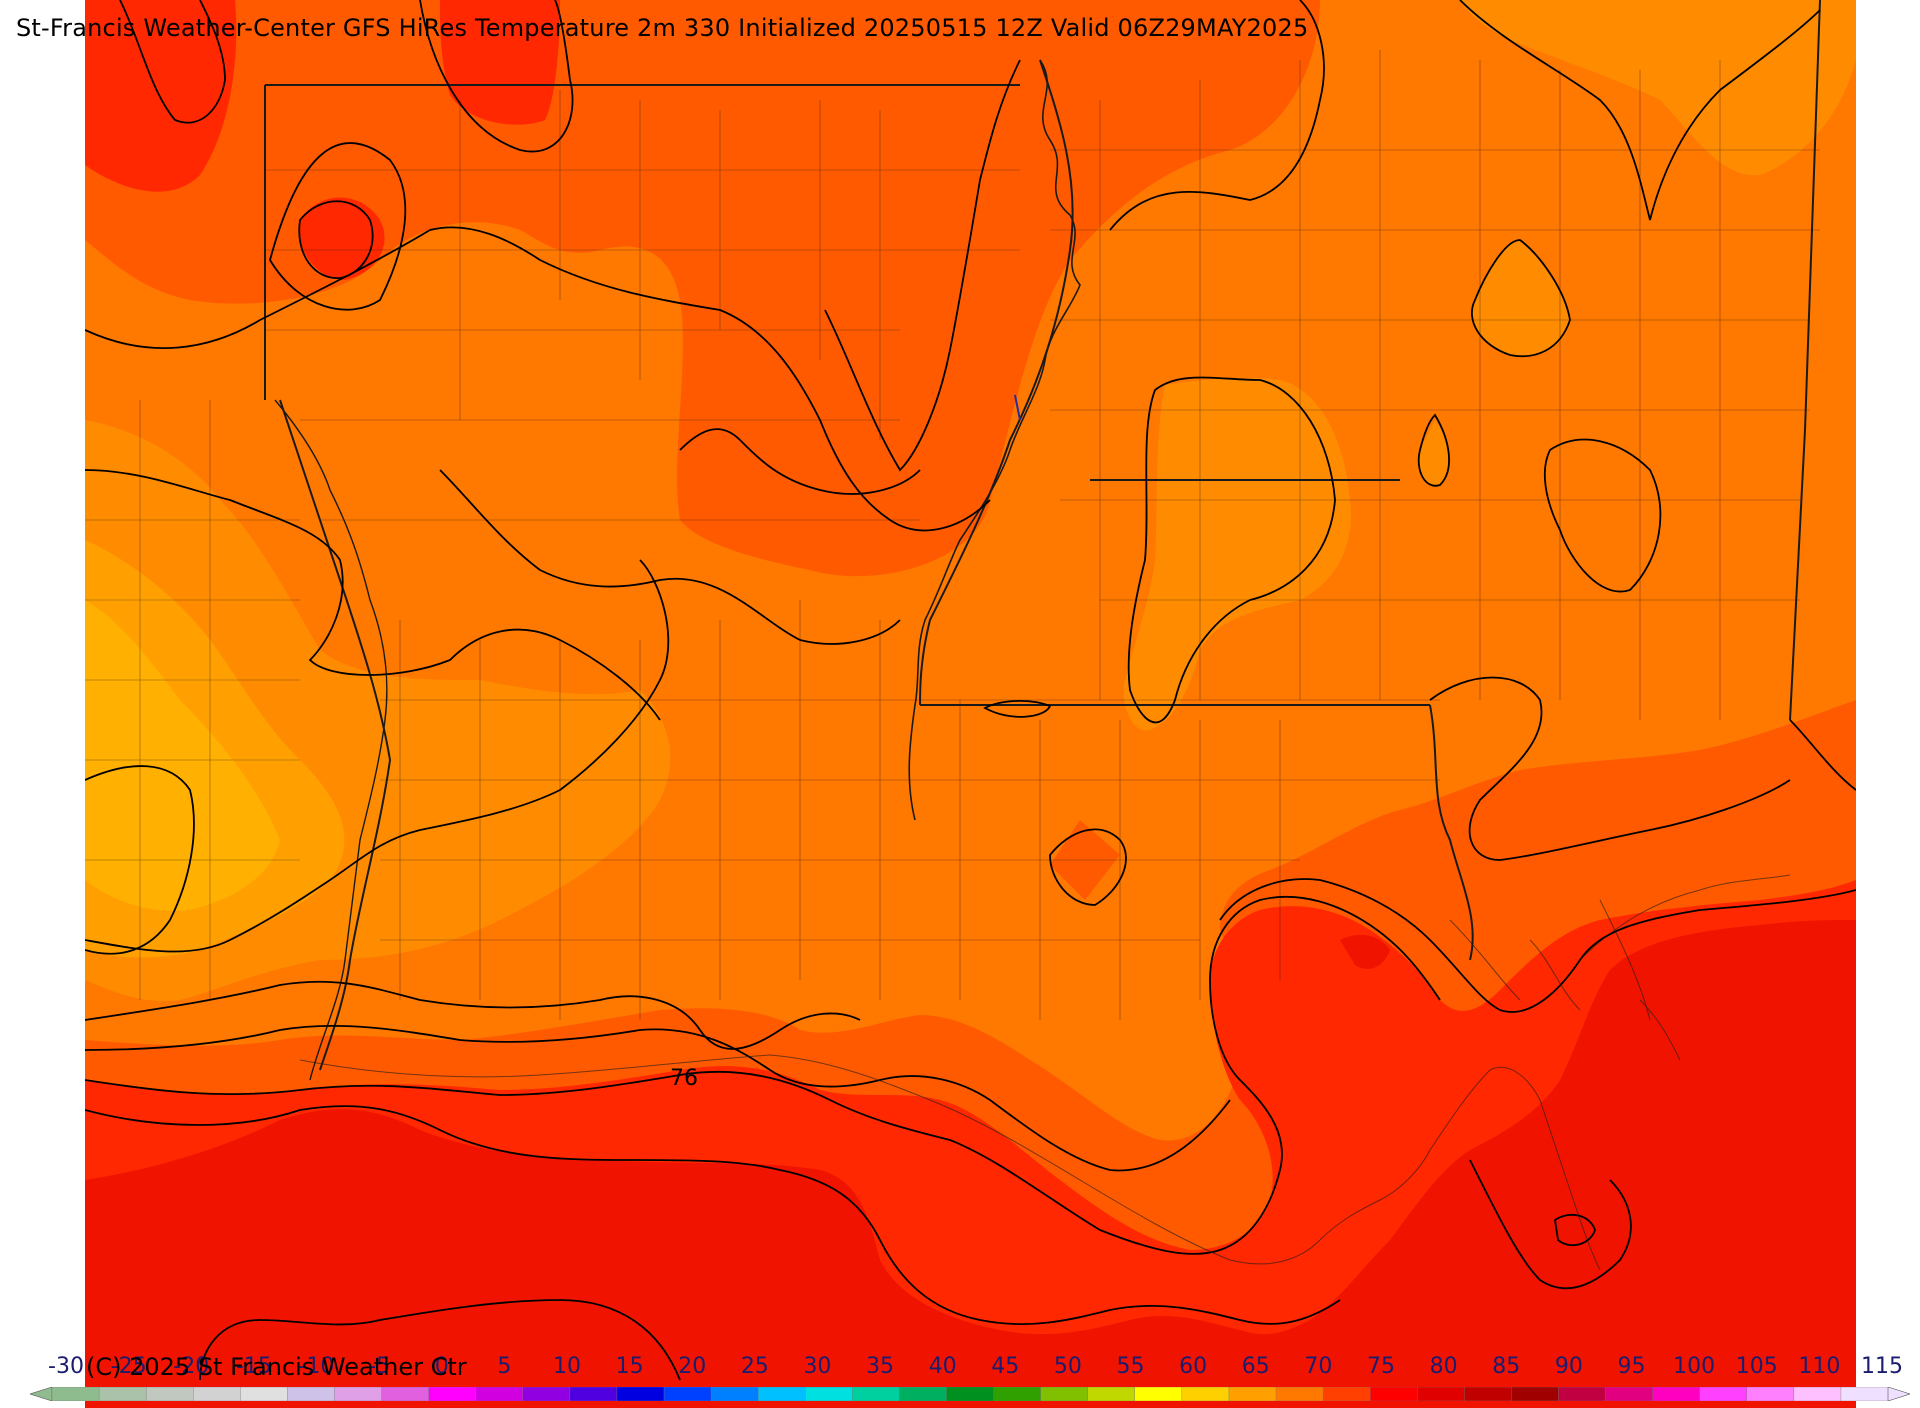  What do you see at coordinates (1067, 1366) in the screenshot?
I see `colorbar-tick-label: 50` at bounding box center [1067, 1366].